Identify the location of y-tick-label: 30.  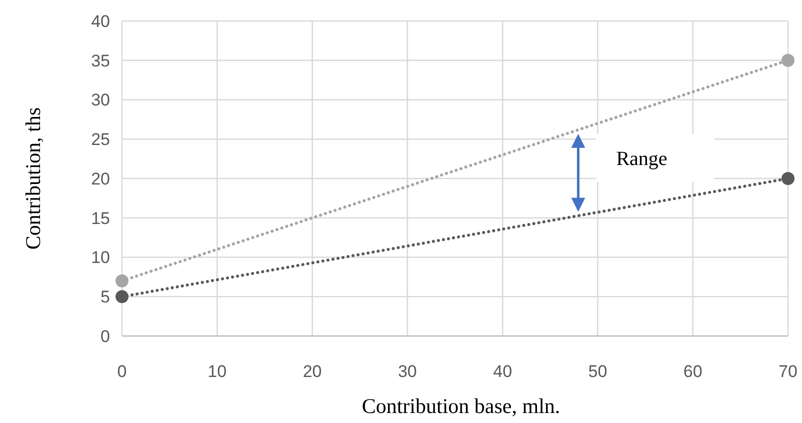
(100, 100).